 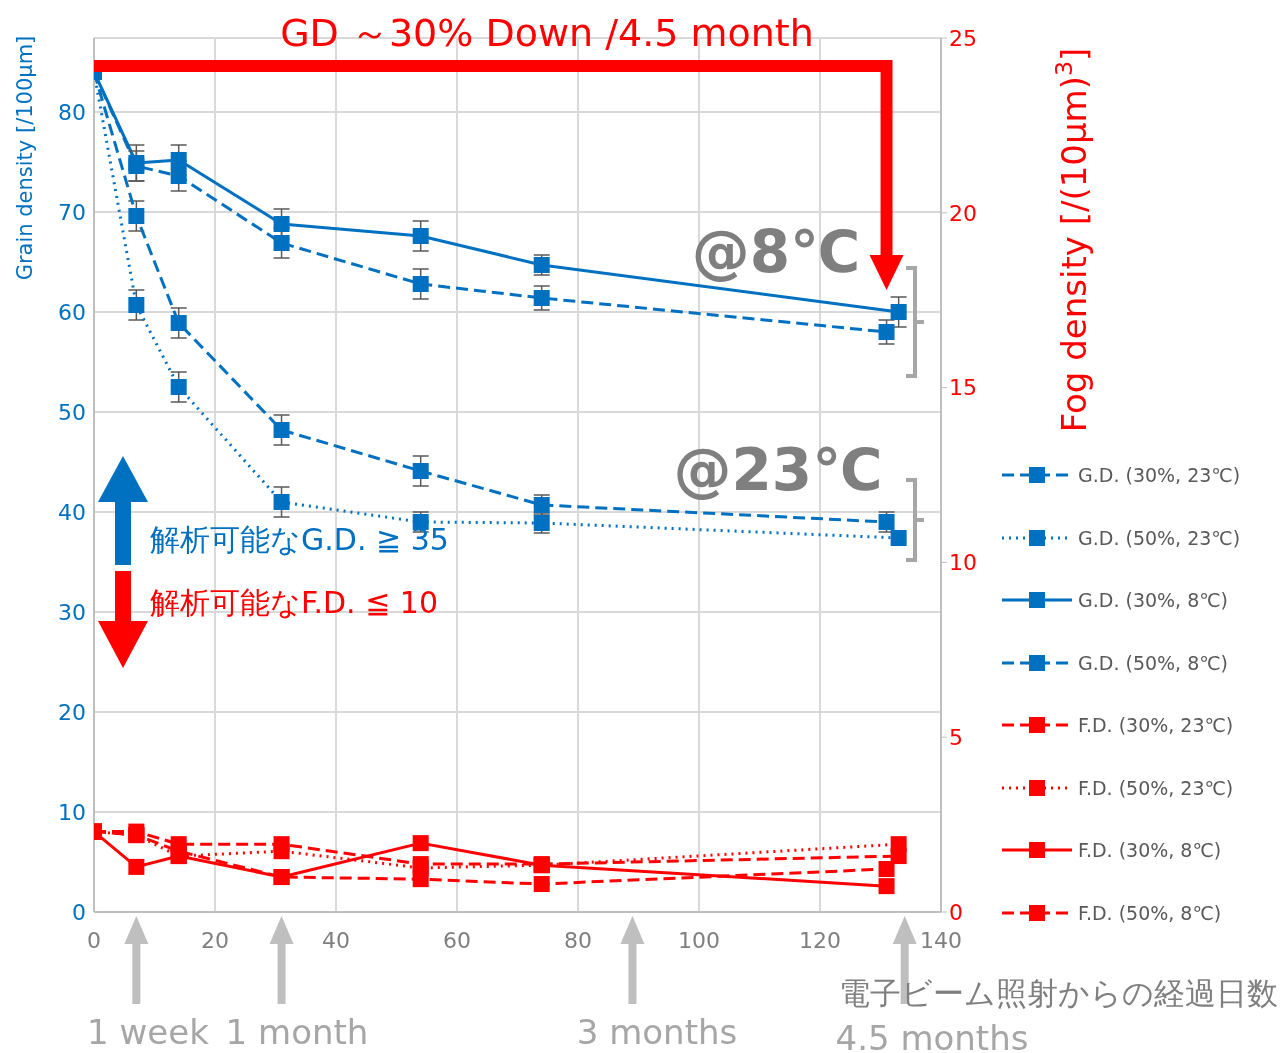 What do you see at coordinates (956, 738) in the screenshot?
I see `y2-tick-label: 5` at bounding box center [956, 738].